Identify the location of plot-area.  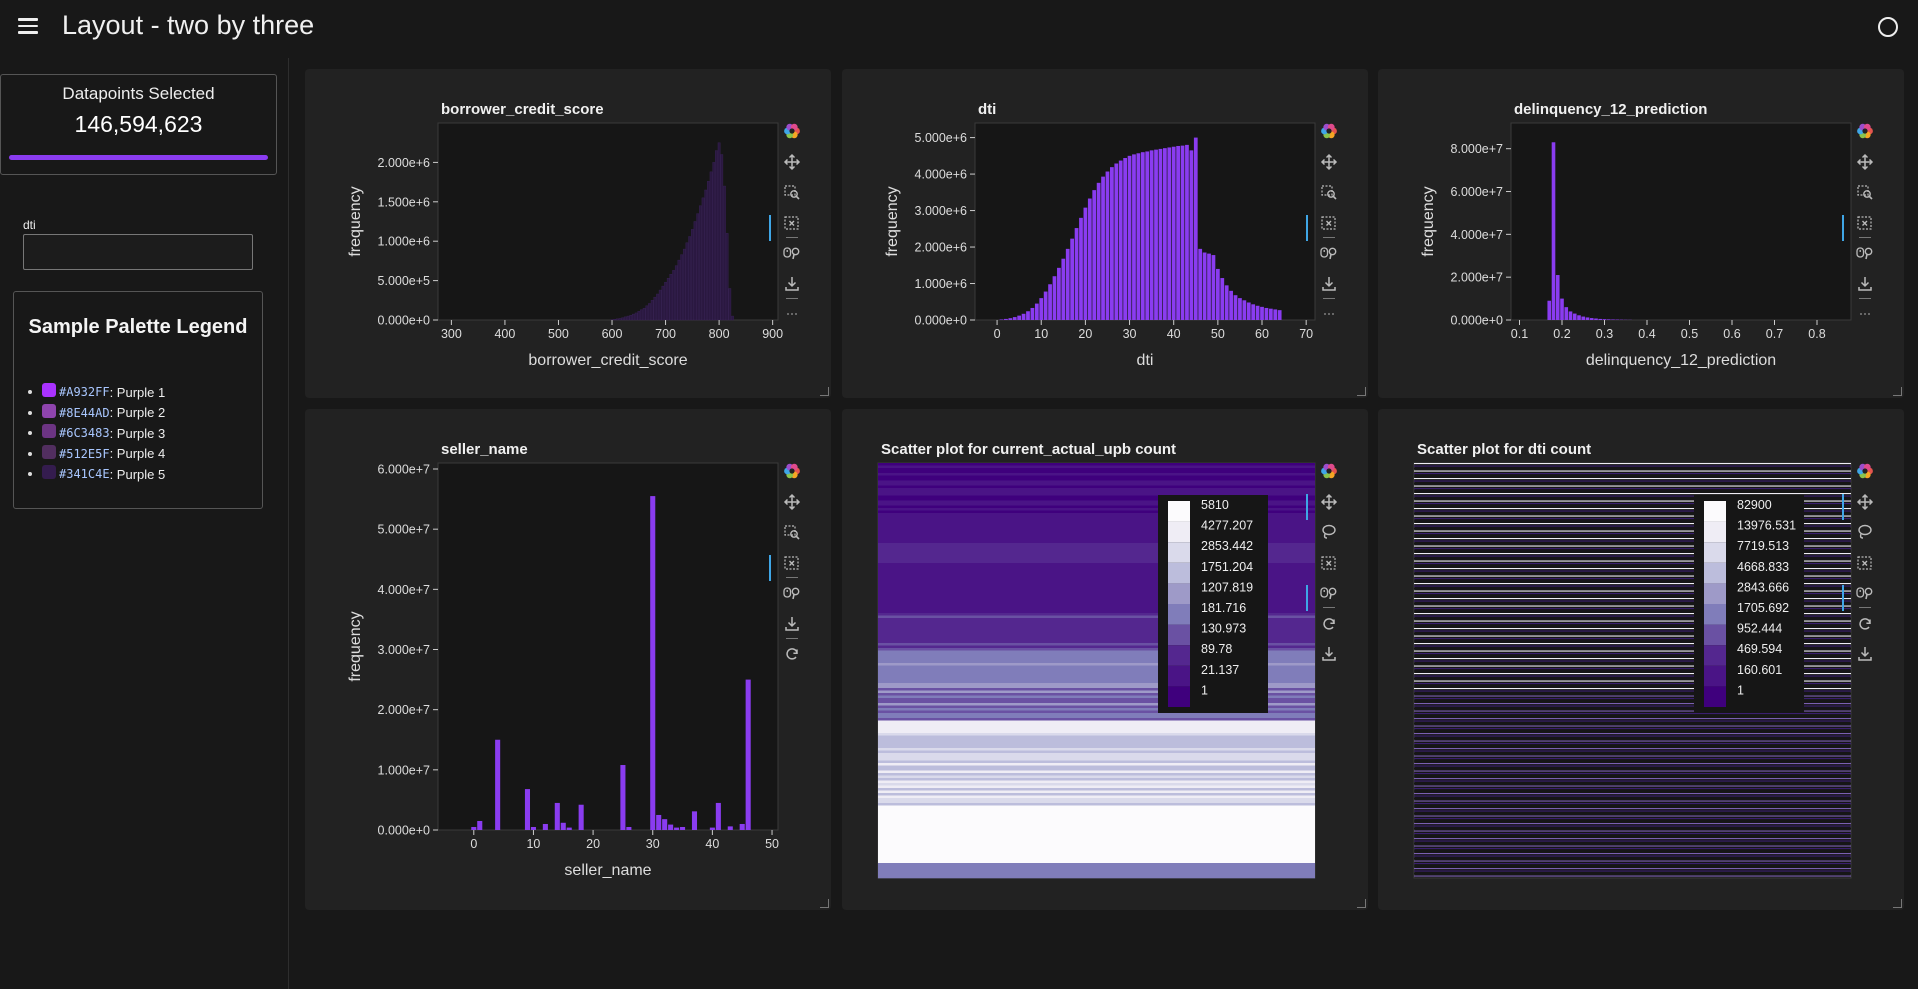
(608, 646).